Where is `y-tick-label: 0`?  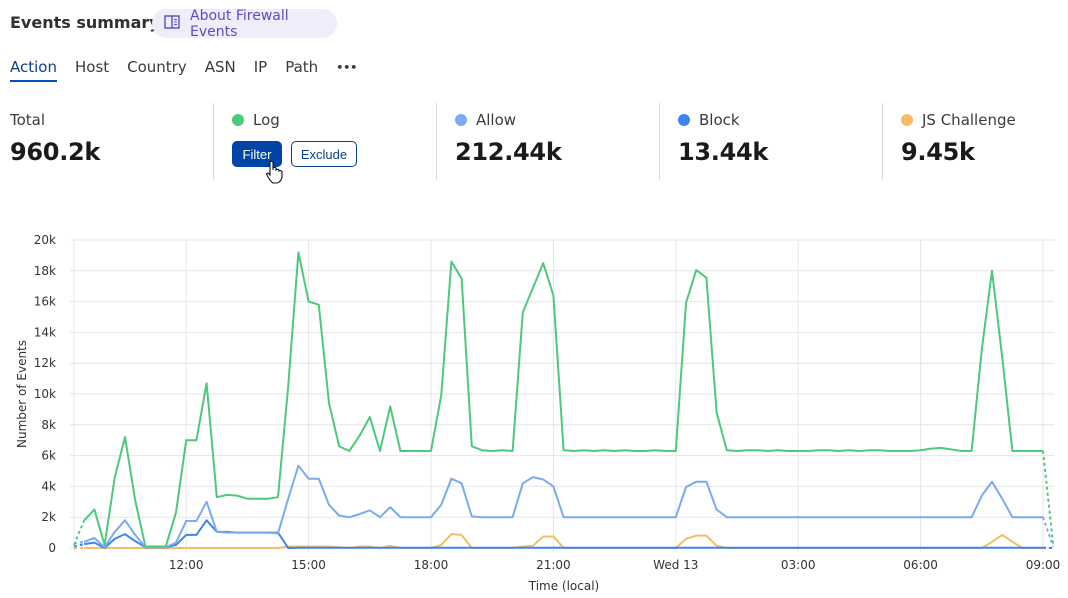
y-tick-label: 0 is located at coordinates (52, 548).